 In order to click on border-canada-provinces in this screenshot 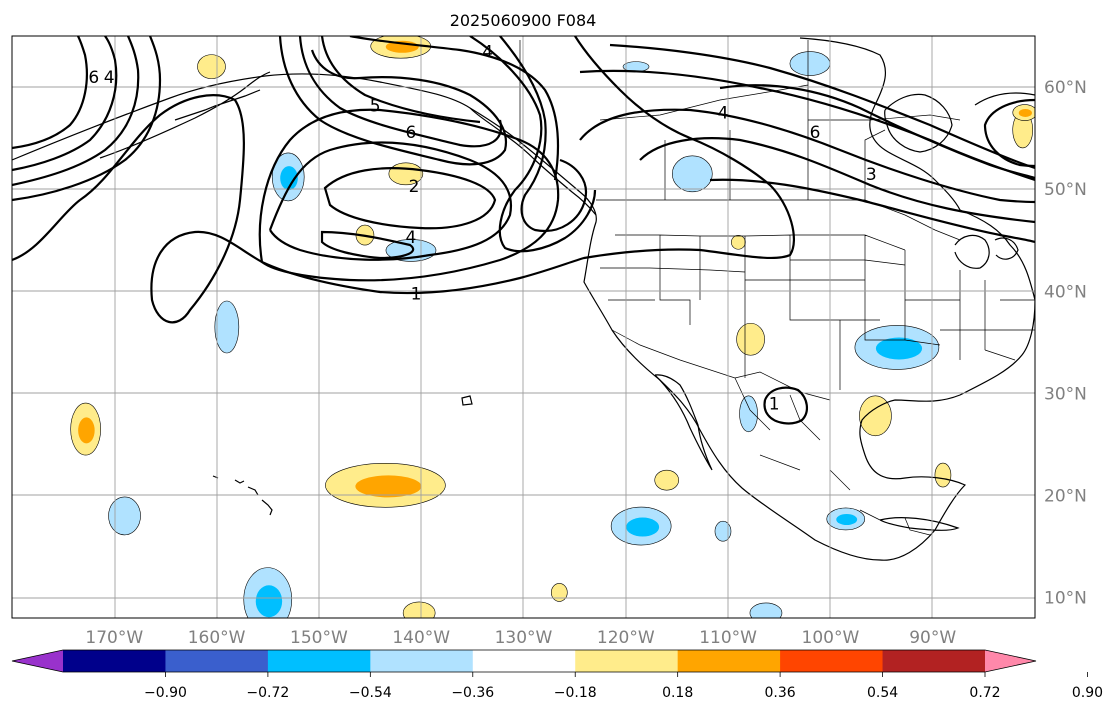, I will do `click(780, 120)`.